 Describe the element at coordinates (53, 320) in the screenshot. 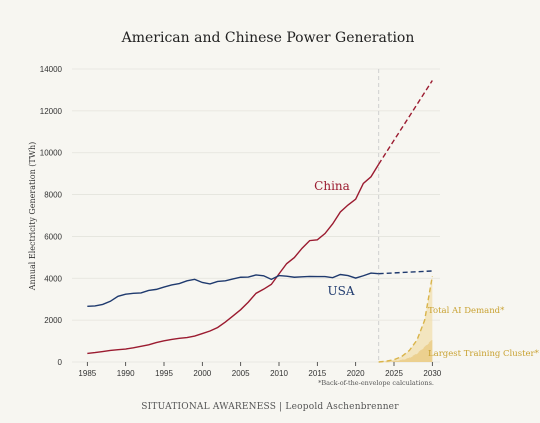

I see `y-tick-2000: 2000` at that location.